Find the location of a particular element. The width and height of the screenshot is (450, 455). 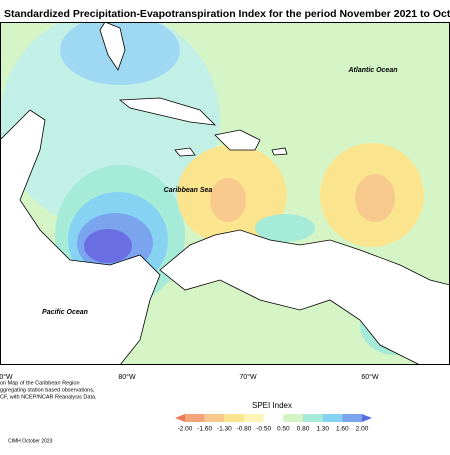

land-florida is located at coordinates (112, 46).